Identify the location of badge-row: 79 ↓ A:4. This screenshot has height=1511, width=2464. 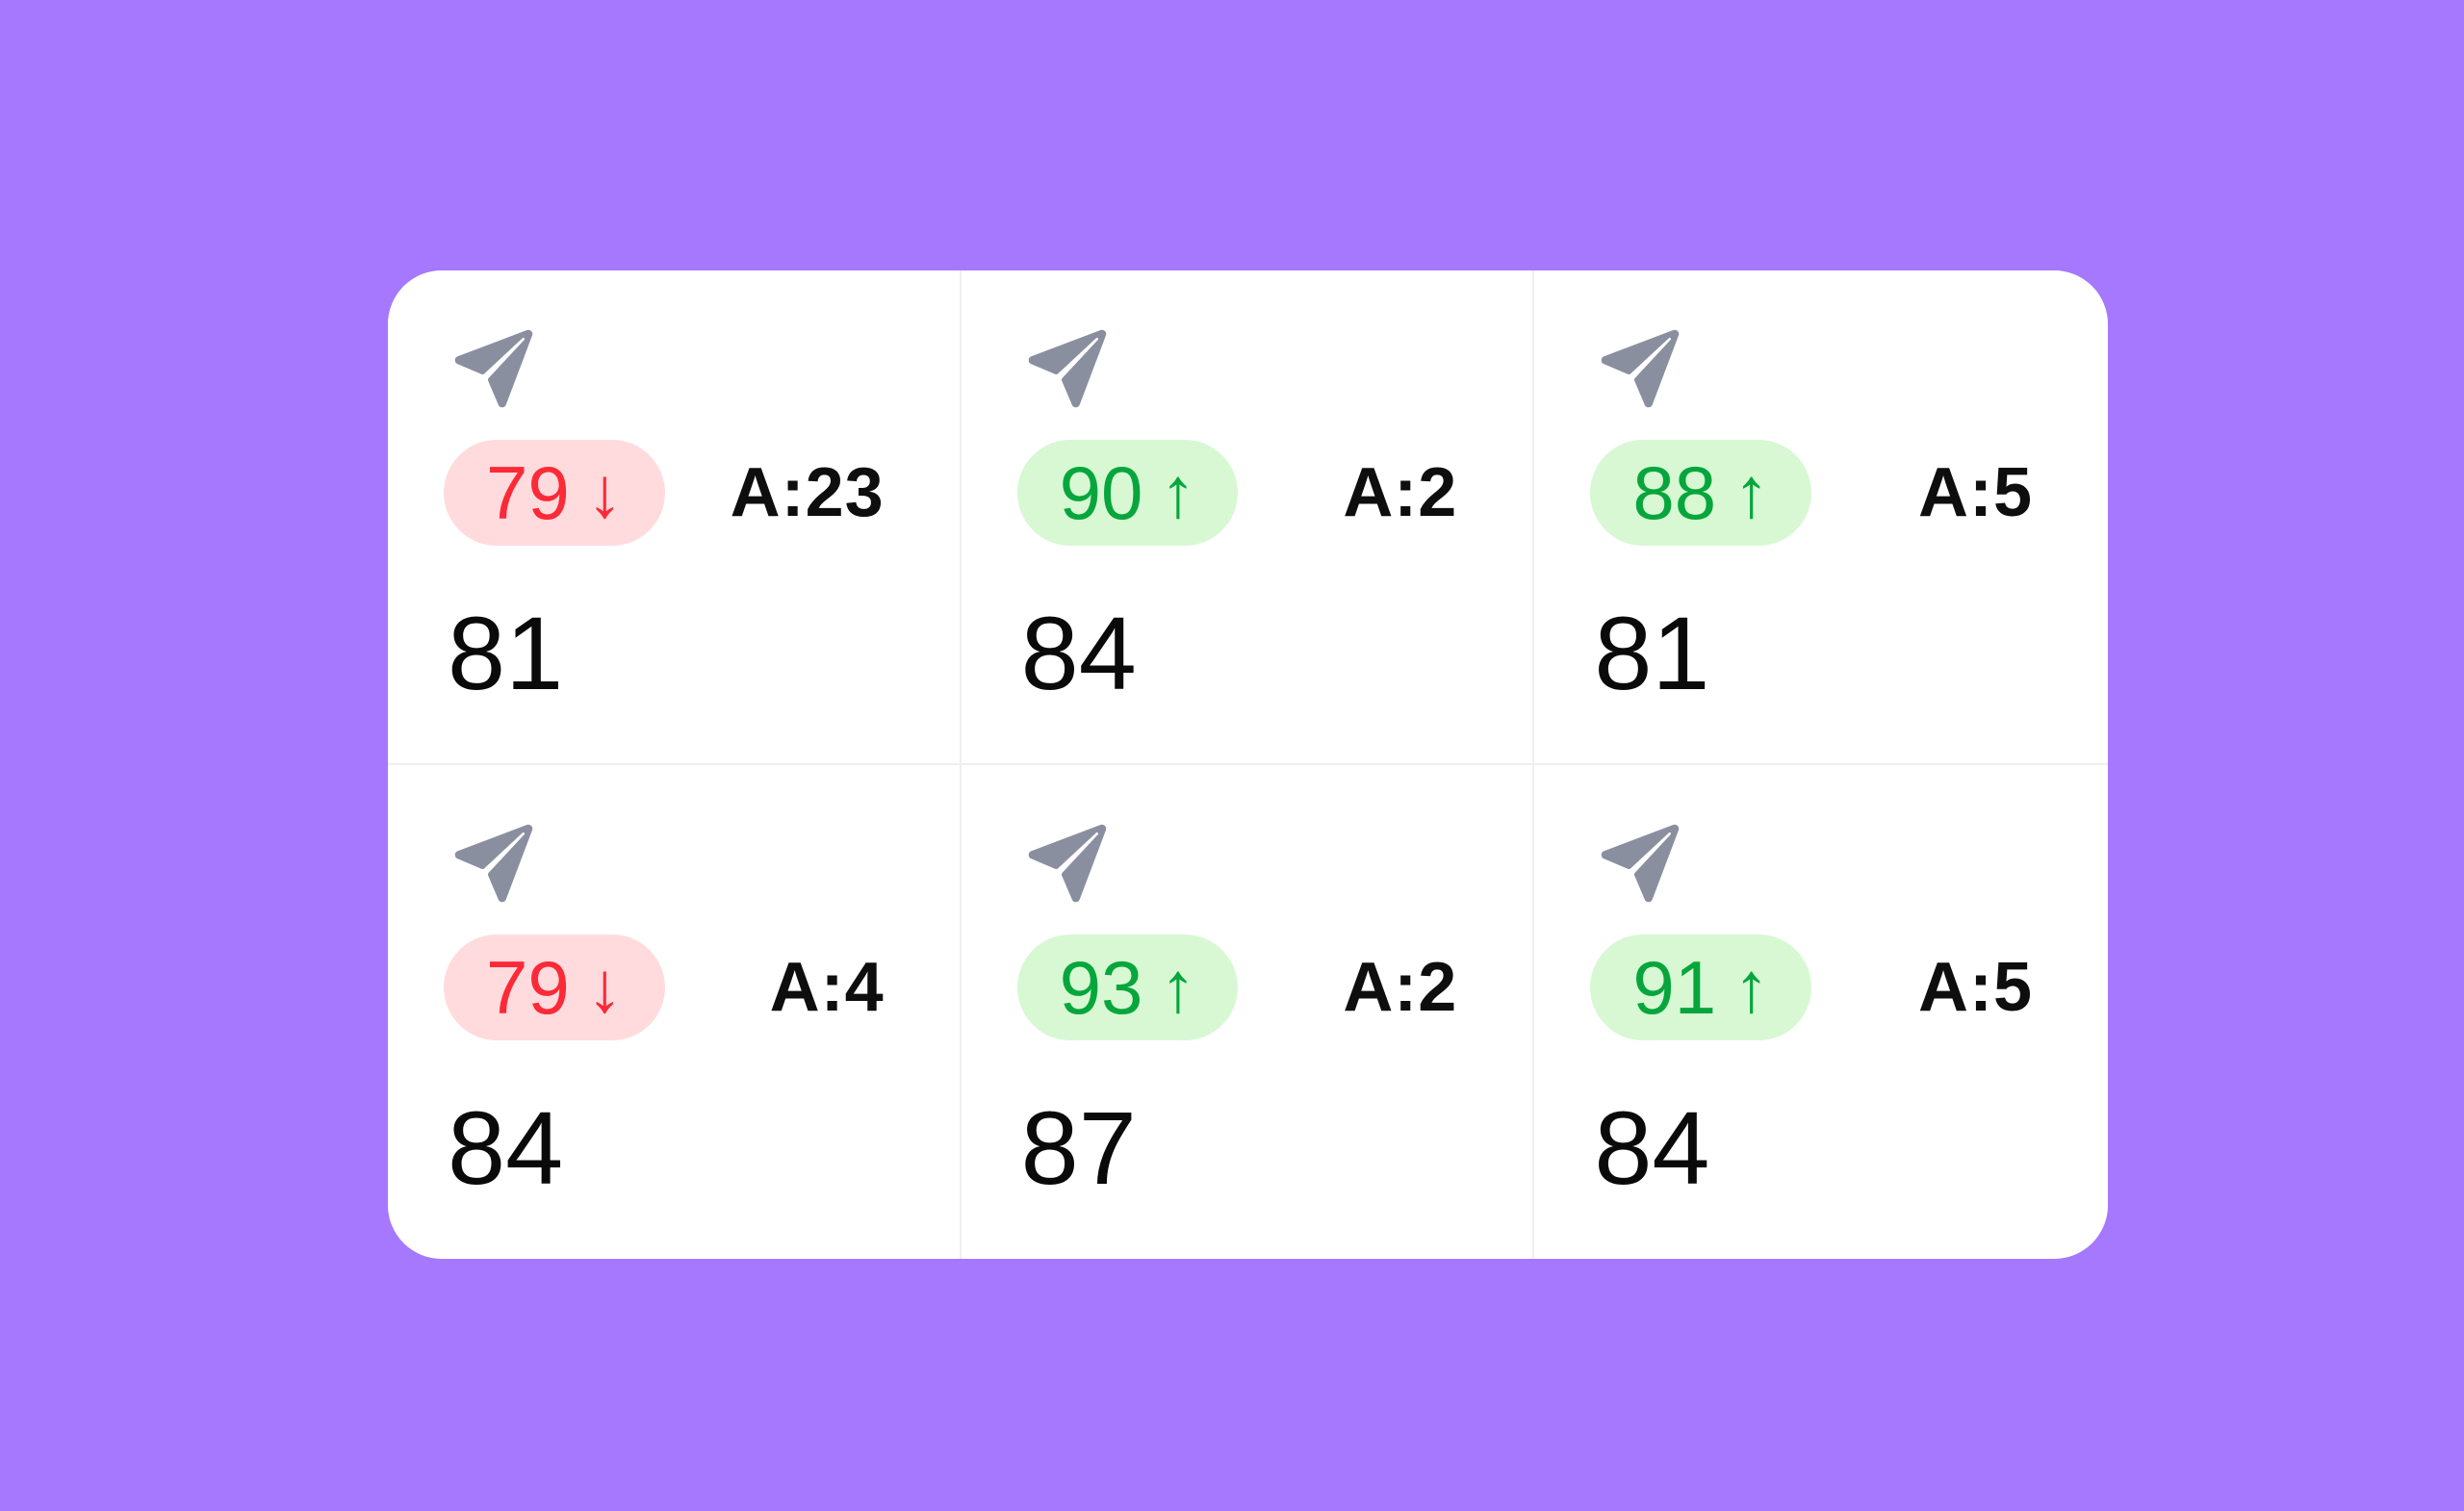
(664, 987).